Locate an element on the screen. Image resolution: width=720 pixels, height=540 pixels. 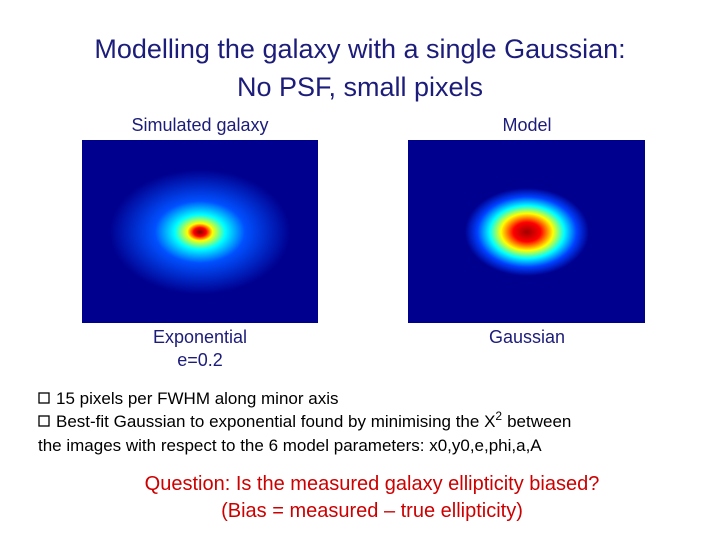
superscript: 2 is located at coordinates (498, 416).